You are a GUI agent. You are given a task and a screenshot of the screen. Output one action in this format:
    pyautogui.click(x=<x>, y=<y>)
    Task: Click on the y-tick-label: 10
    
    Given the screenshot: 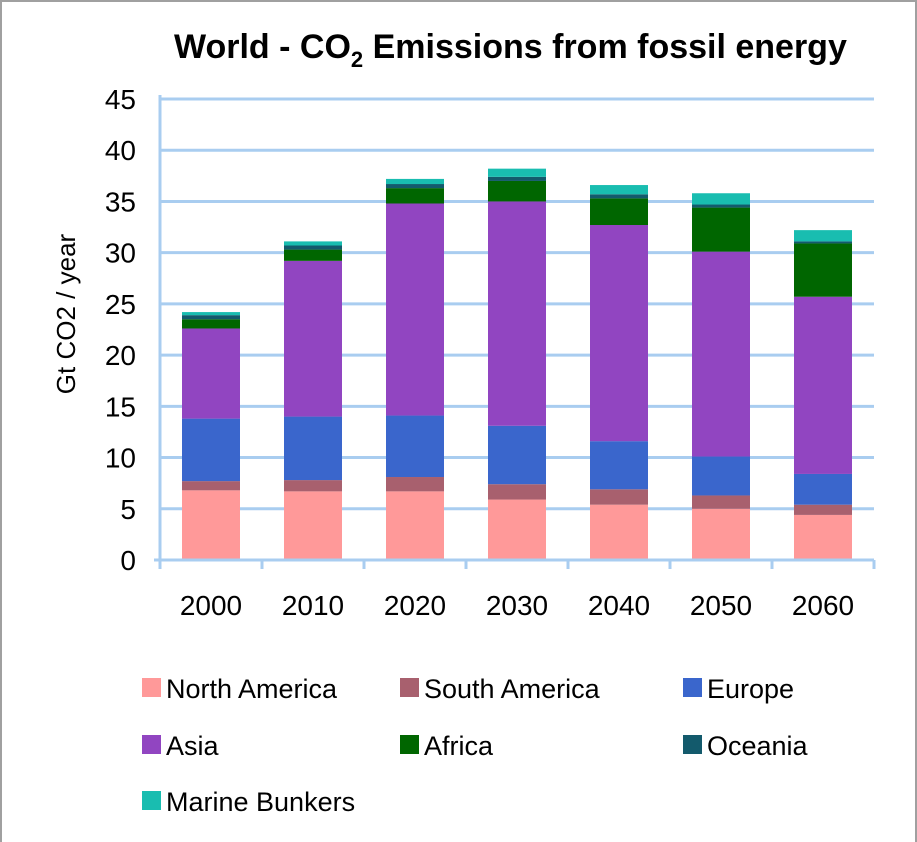 What is the action you would take?
    pyautogui.click(x=120, y=458)
    